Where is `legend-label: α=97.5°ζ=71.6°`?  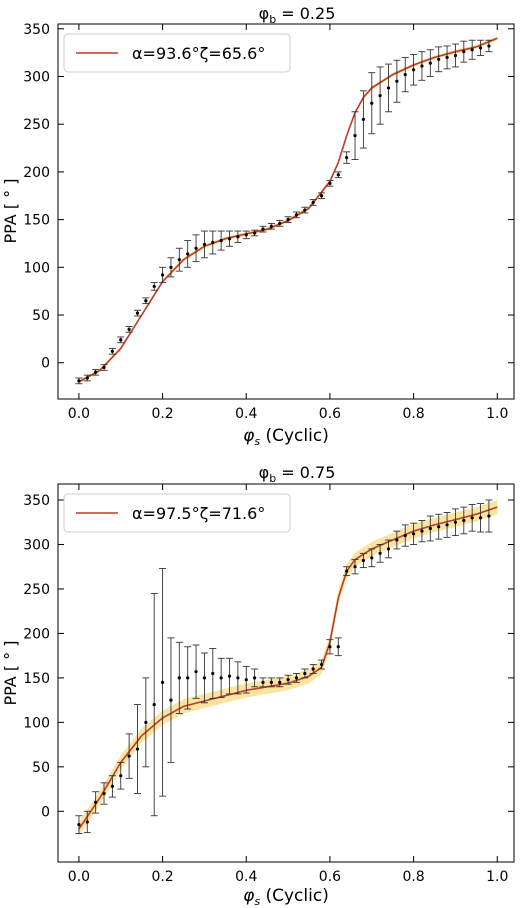 legend-label: α=97.5°ζ=71.6° is located at coordinates (198, 513).